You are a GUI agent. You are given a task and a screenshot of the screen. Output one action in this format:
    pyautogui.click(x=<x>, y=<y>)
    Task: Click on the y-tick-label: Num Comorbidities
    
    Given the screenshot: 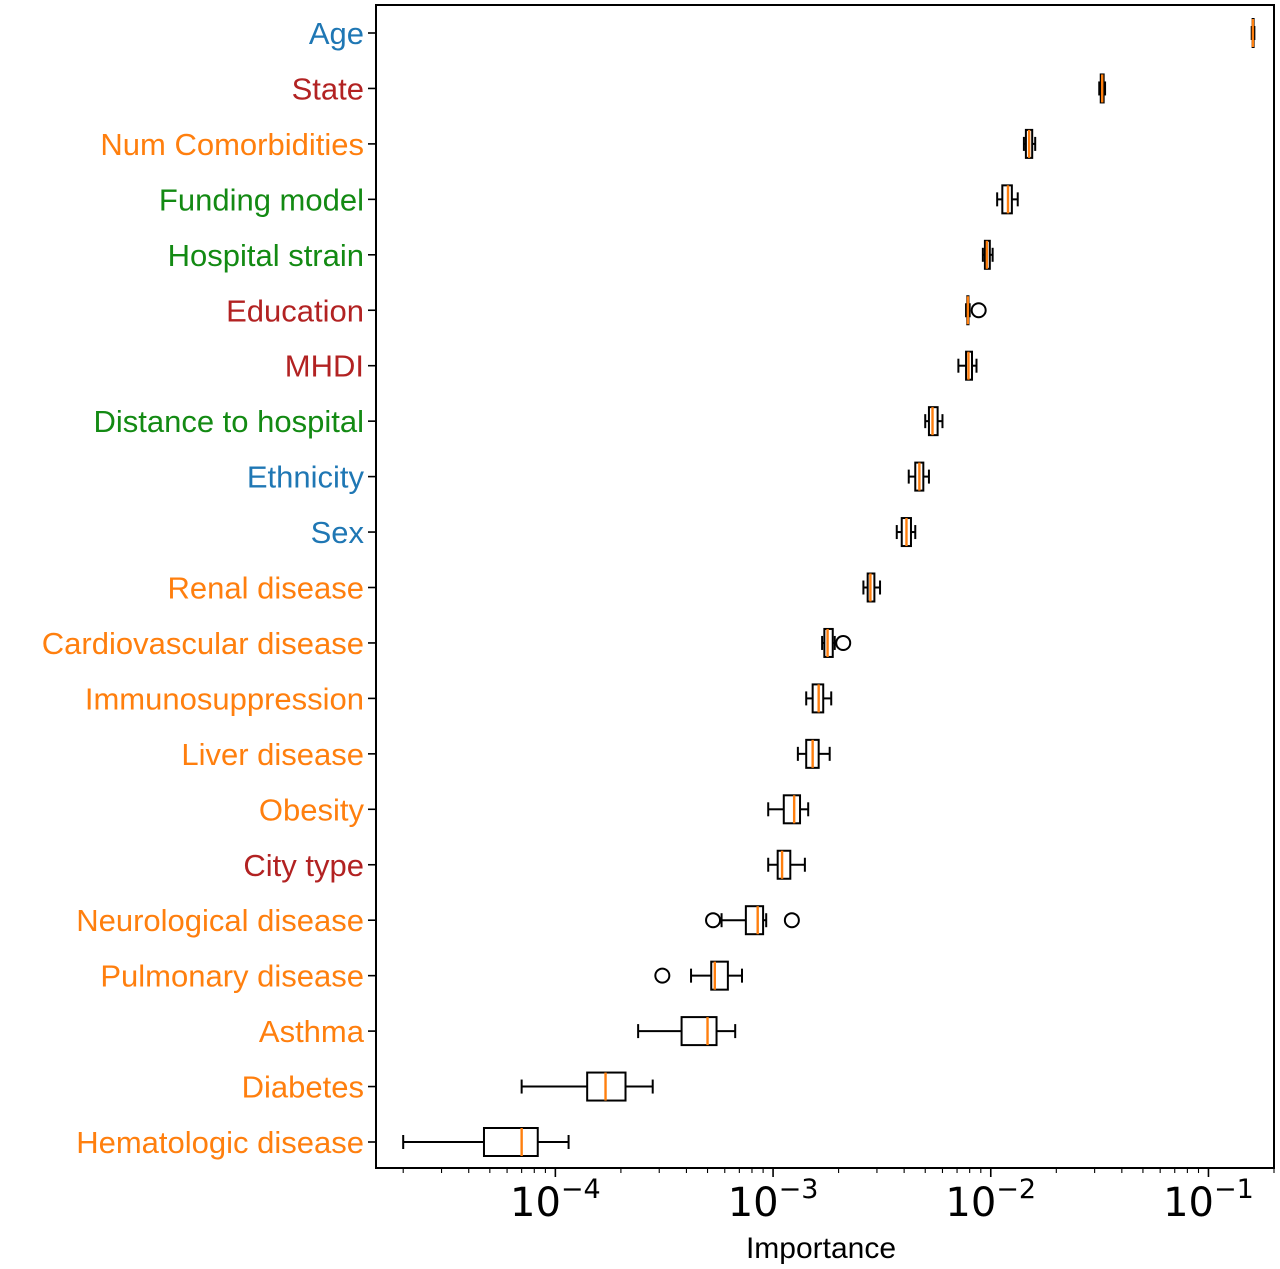 What is the action you would take?
    pyautogui.click(x=232, y=144)
    